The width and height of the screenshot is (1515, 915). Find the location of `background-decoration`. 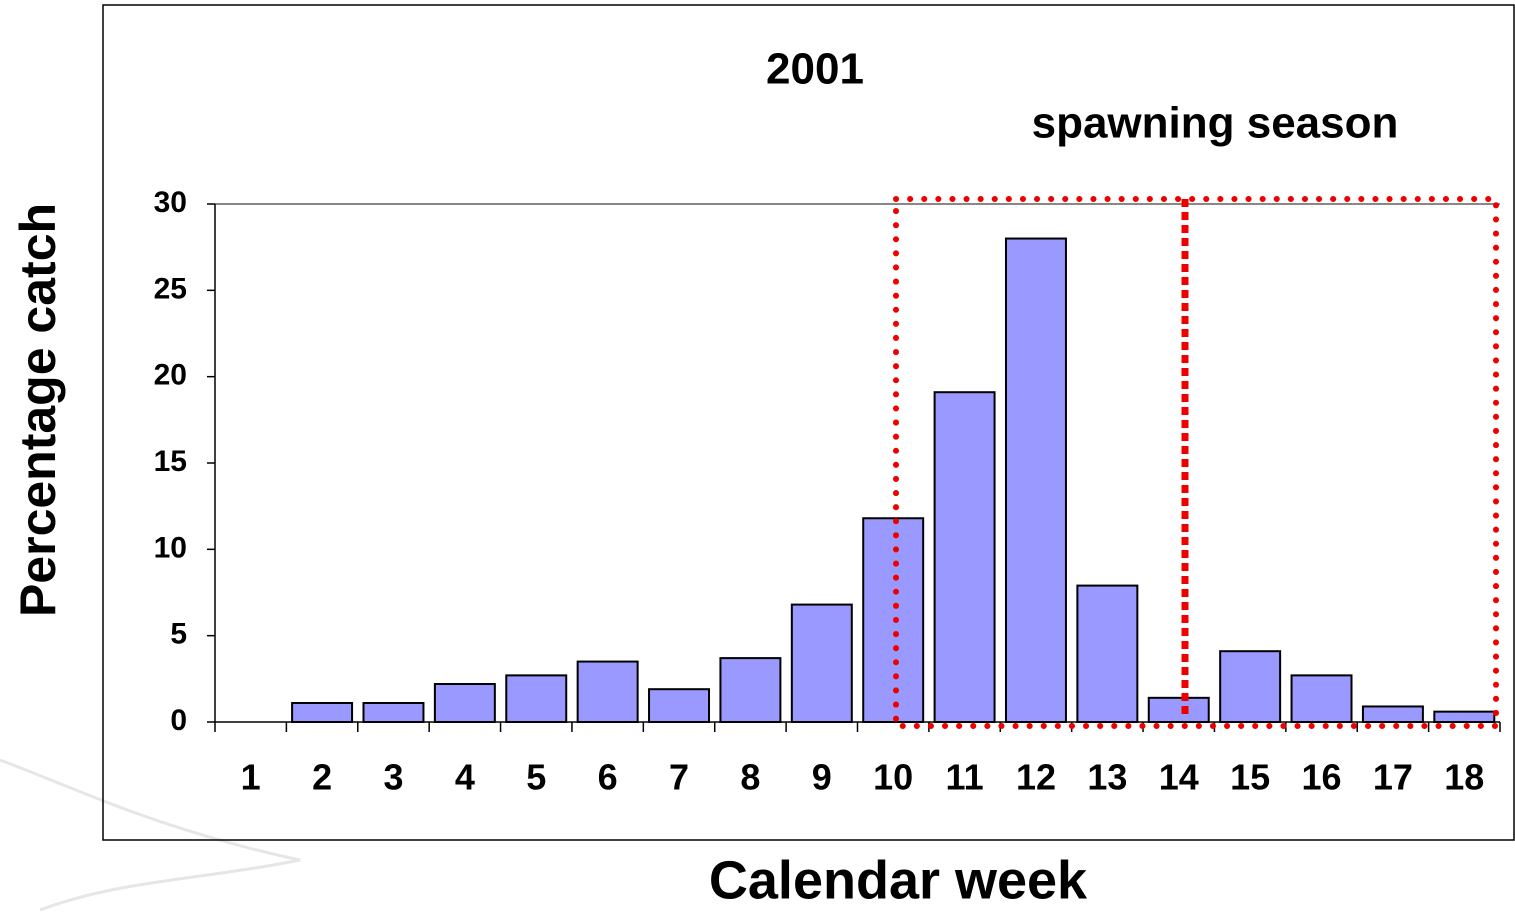

background-decoration is located at coordinates (150, 835).